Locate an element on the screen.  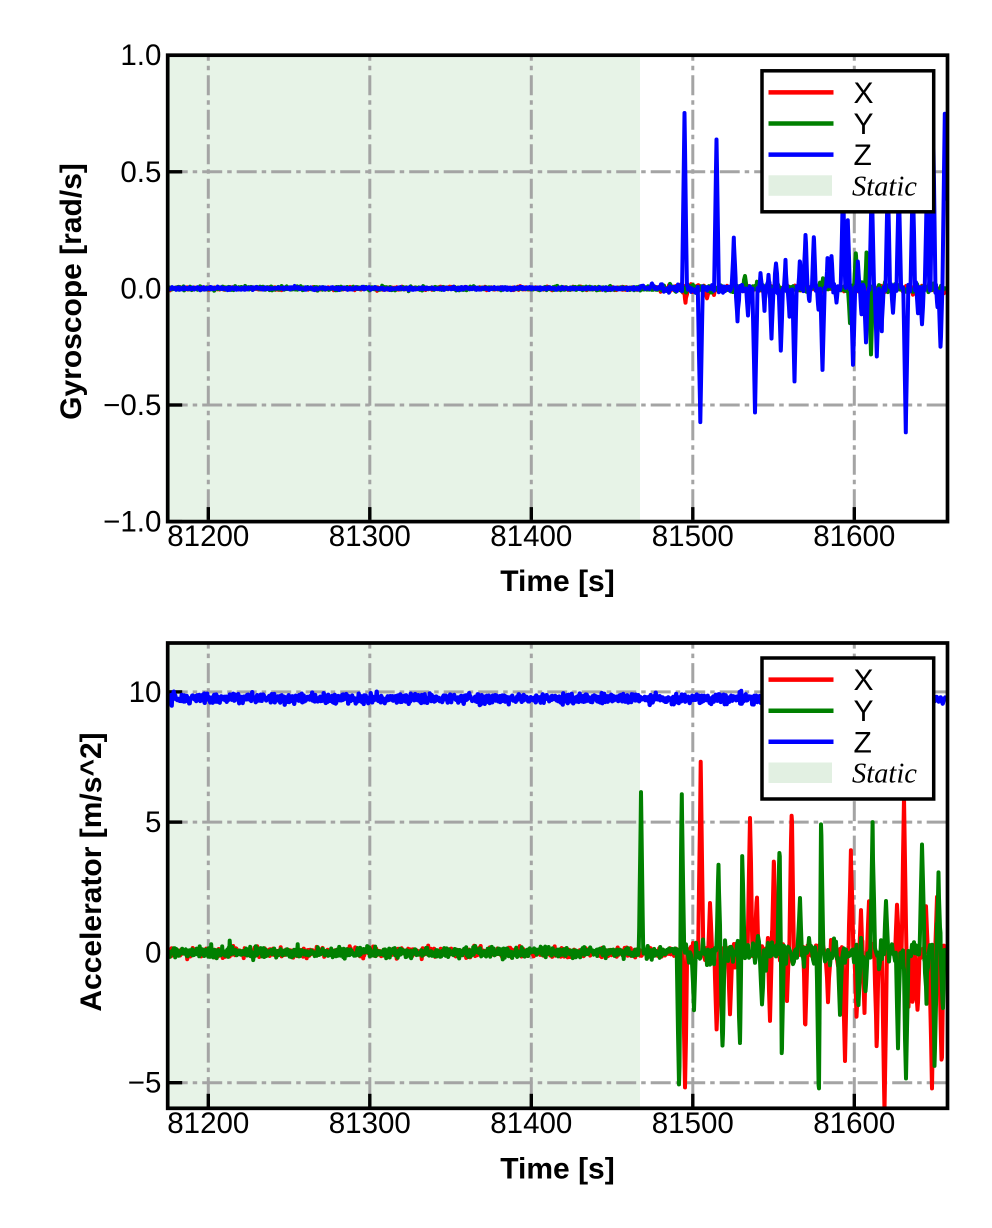
svg-text: 5 is located at coordinates (153, 822).